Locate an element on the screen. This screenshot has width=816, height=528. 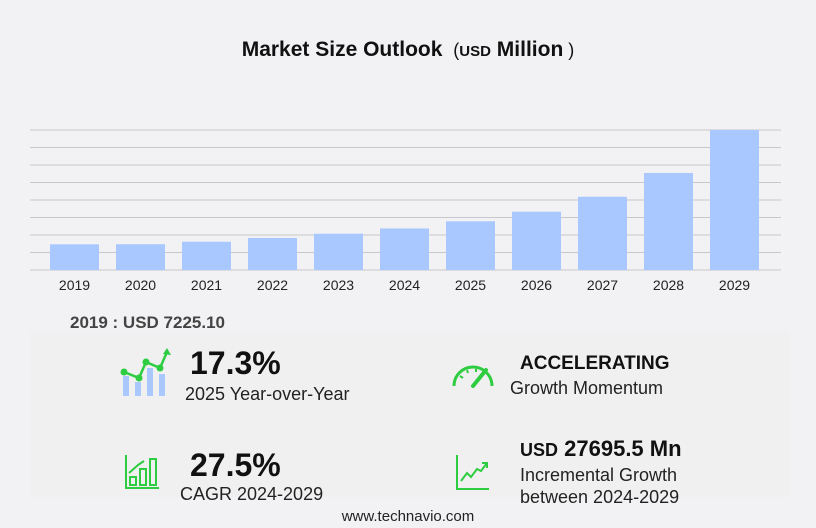
growth-chart-icon is located at coordinates (145, 372).